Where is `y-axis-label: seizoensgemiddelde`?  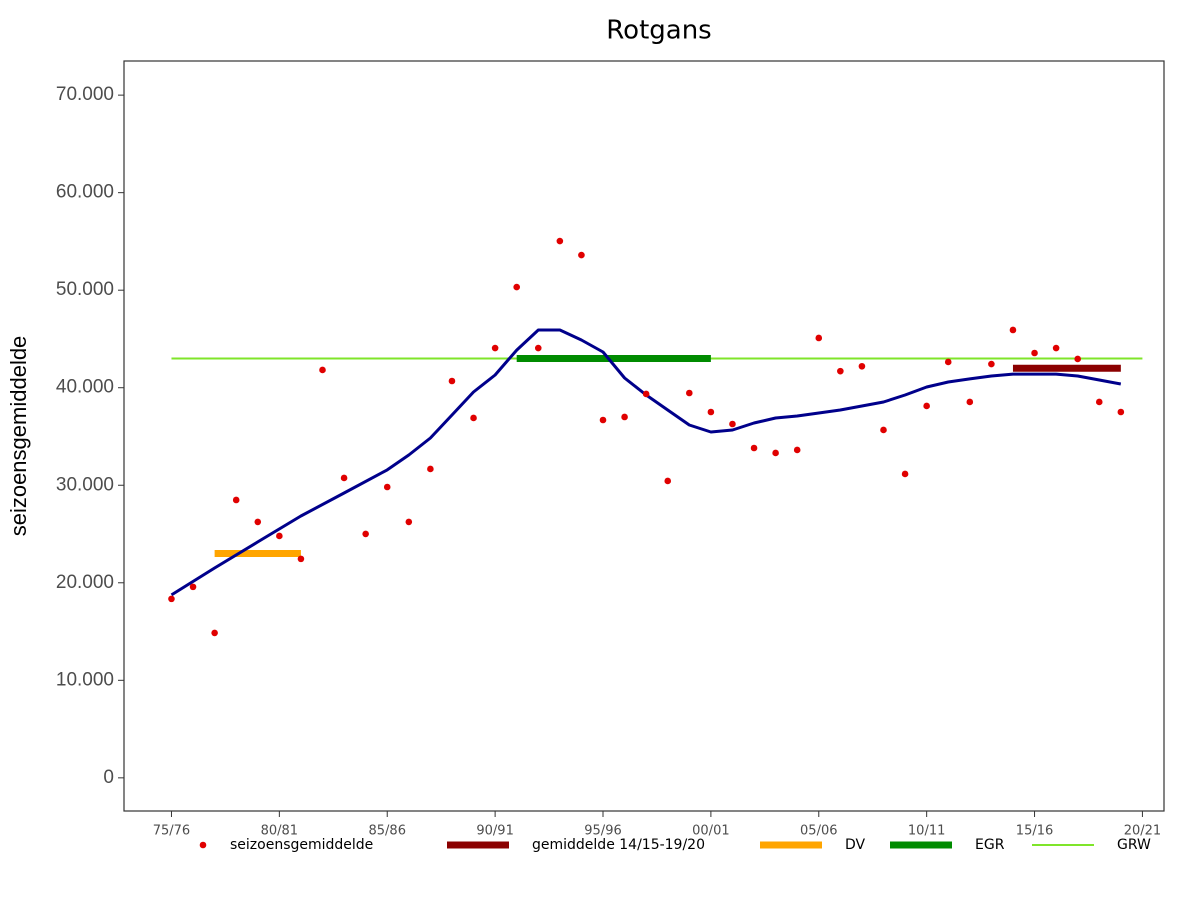
y-axis-label: seizoensgemiddelde is located at coordinates (18, 436).